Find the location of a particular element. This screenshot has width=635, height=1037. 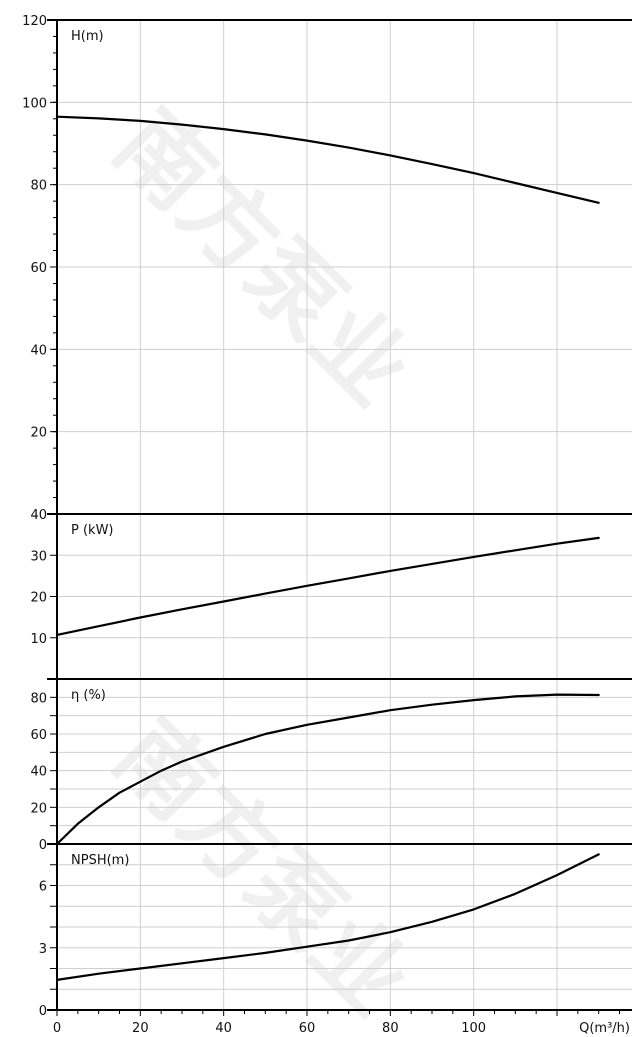

efficiency-y-tick-label: 20 is located at coordinates (38, 808).